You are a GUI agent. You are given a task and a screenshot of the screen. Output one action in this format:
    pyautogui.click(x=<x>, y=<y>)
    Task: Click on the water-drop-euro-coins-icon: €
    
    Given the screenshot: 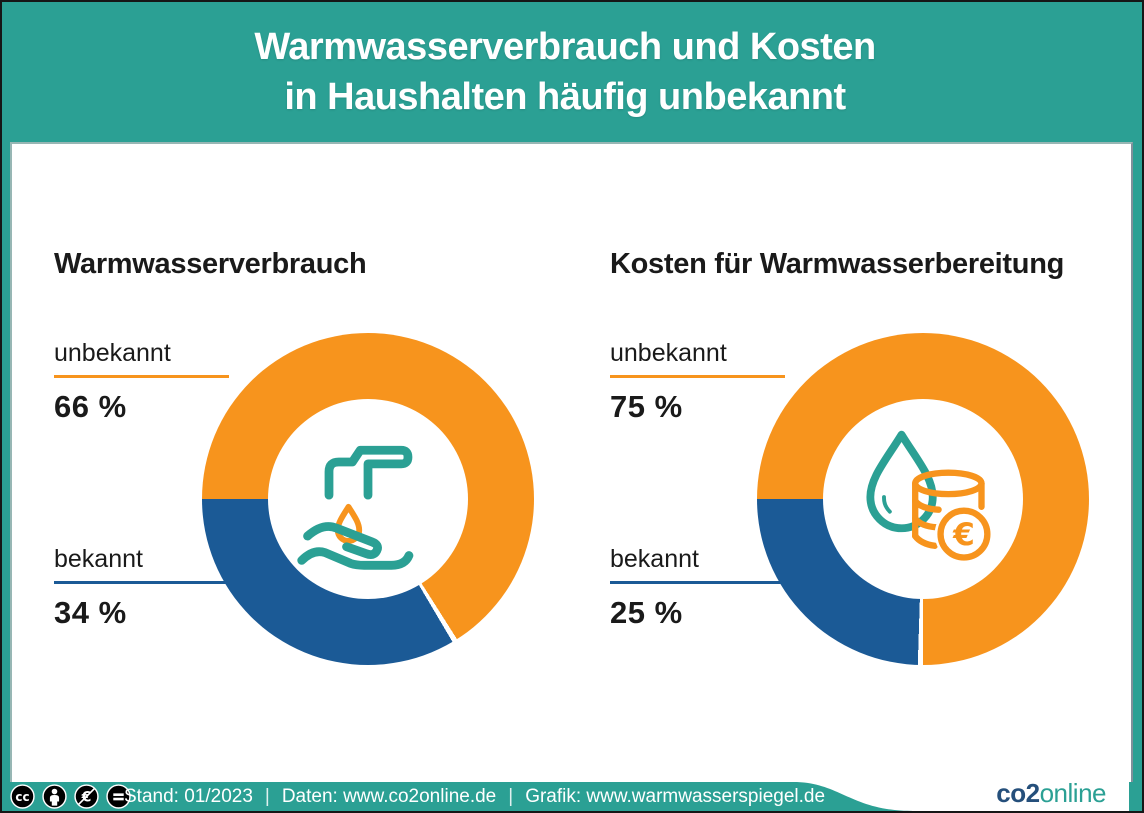 What is the action you would take?
    pyautogui.click(x=930, y=497)
    